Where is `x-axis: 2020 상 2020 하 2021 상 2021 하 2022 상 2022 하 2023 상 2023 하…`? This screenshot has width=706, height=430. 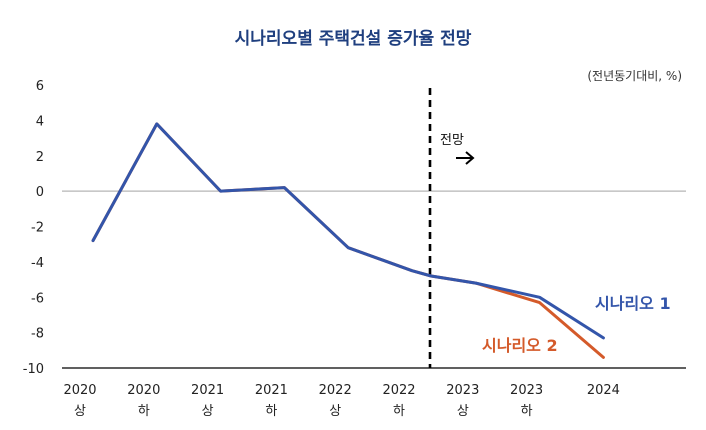
x-axis: 2020 상 2020 하 2021 상 2021 하 2022 상 2022 하 2023 상 2023 하… is located at coordinates (341, 401).